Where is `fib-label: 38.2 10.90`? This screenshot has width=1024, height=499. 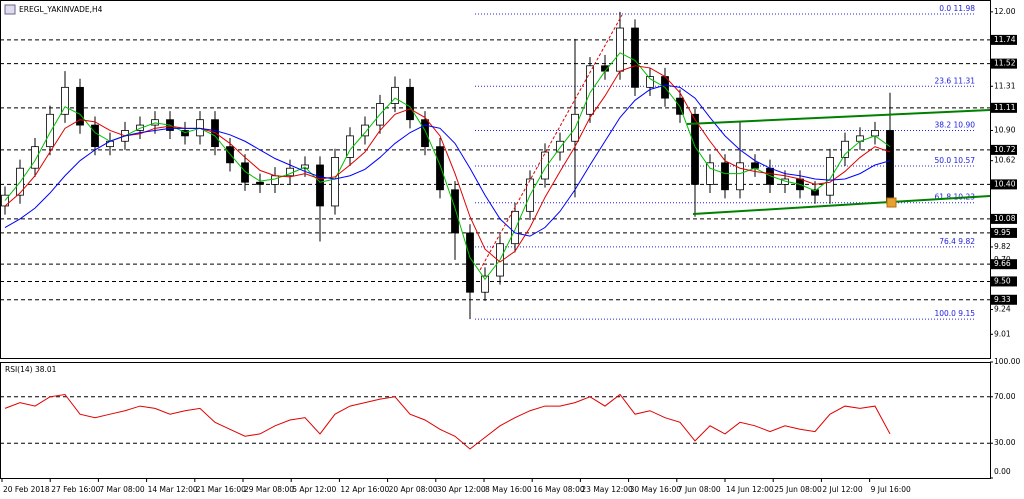
fib-label: 38.2 10.90 is located at coordinates (954, 124).